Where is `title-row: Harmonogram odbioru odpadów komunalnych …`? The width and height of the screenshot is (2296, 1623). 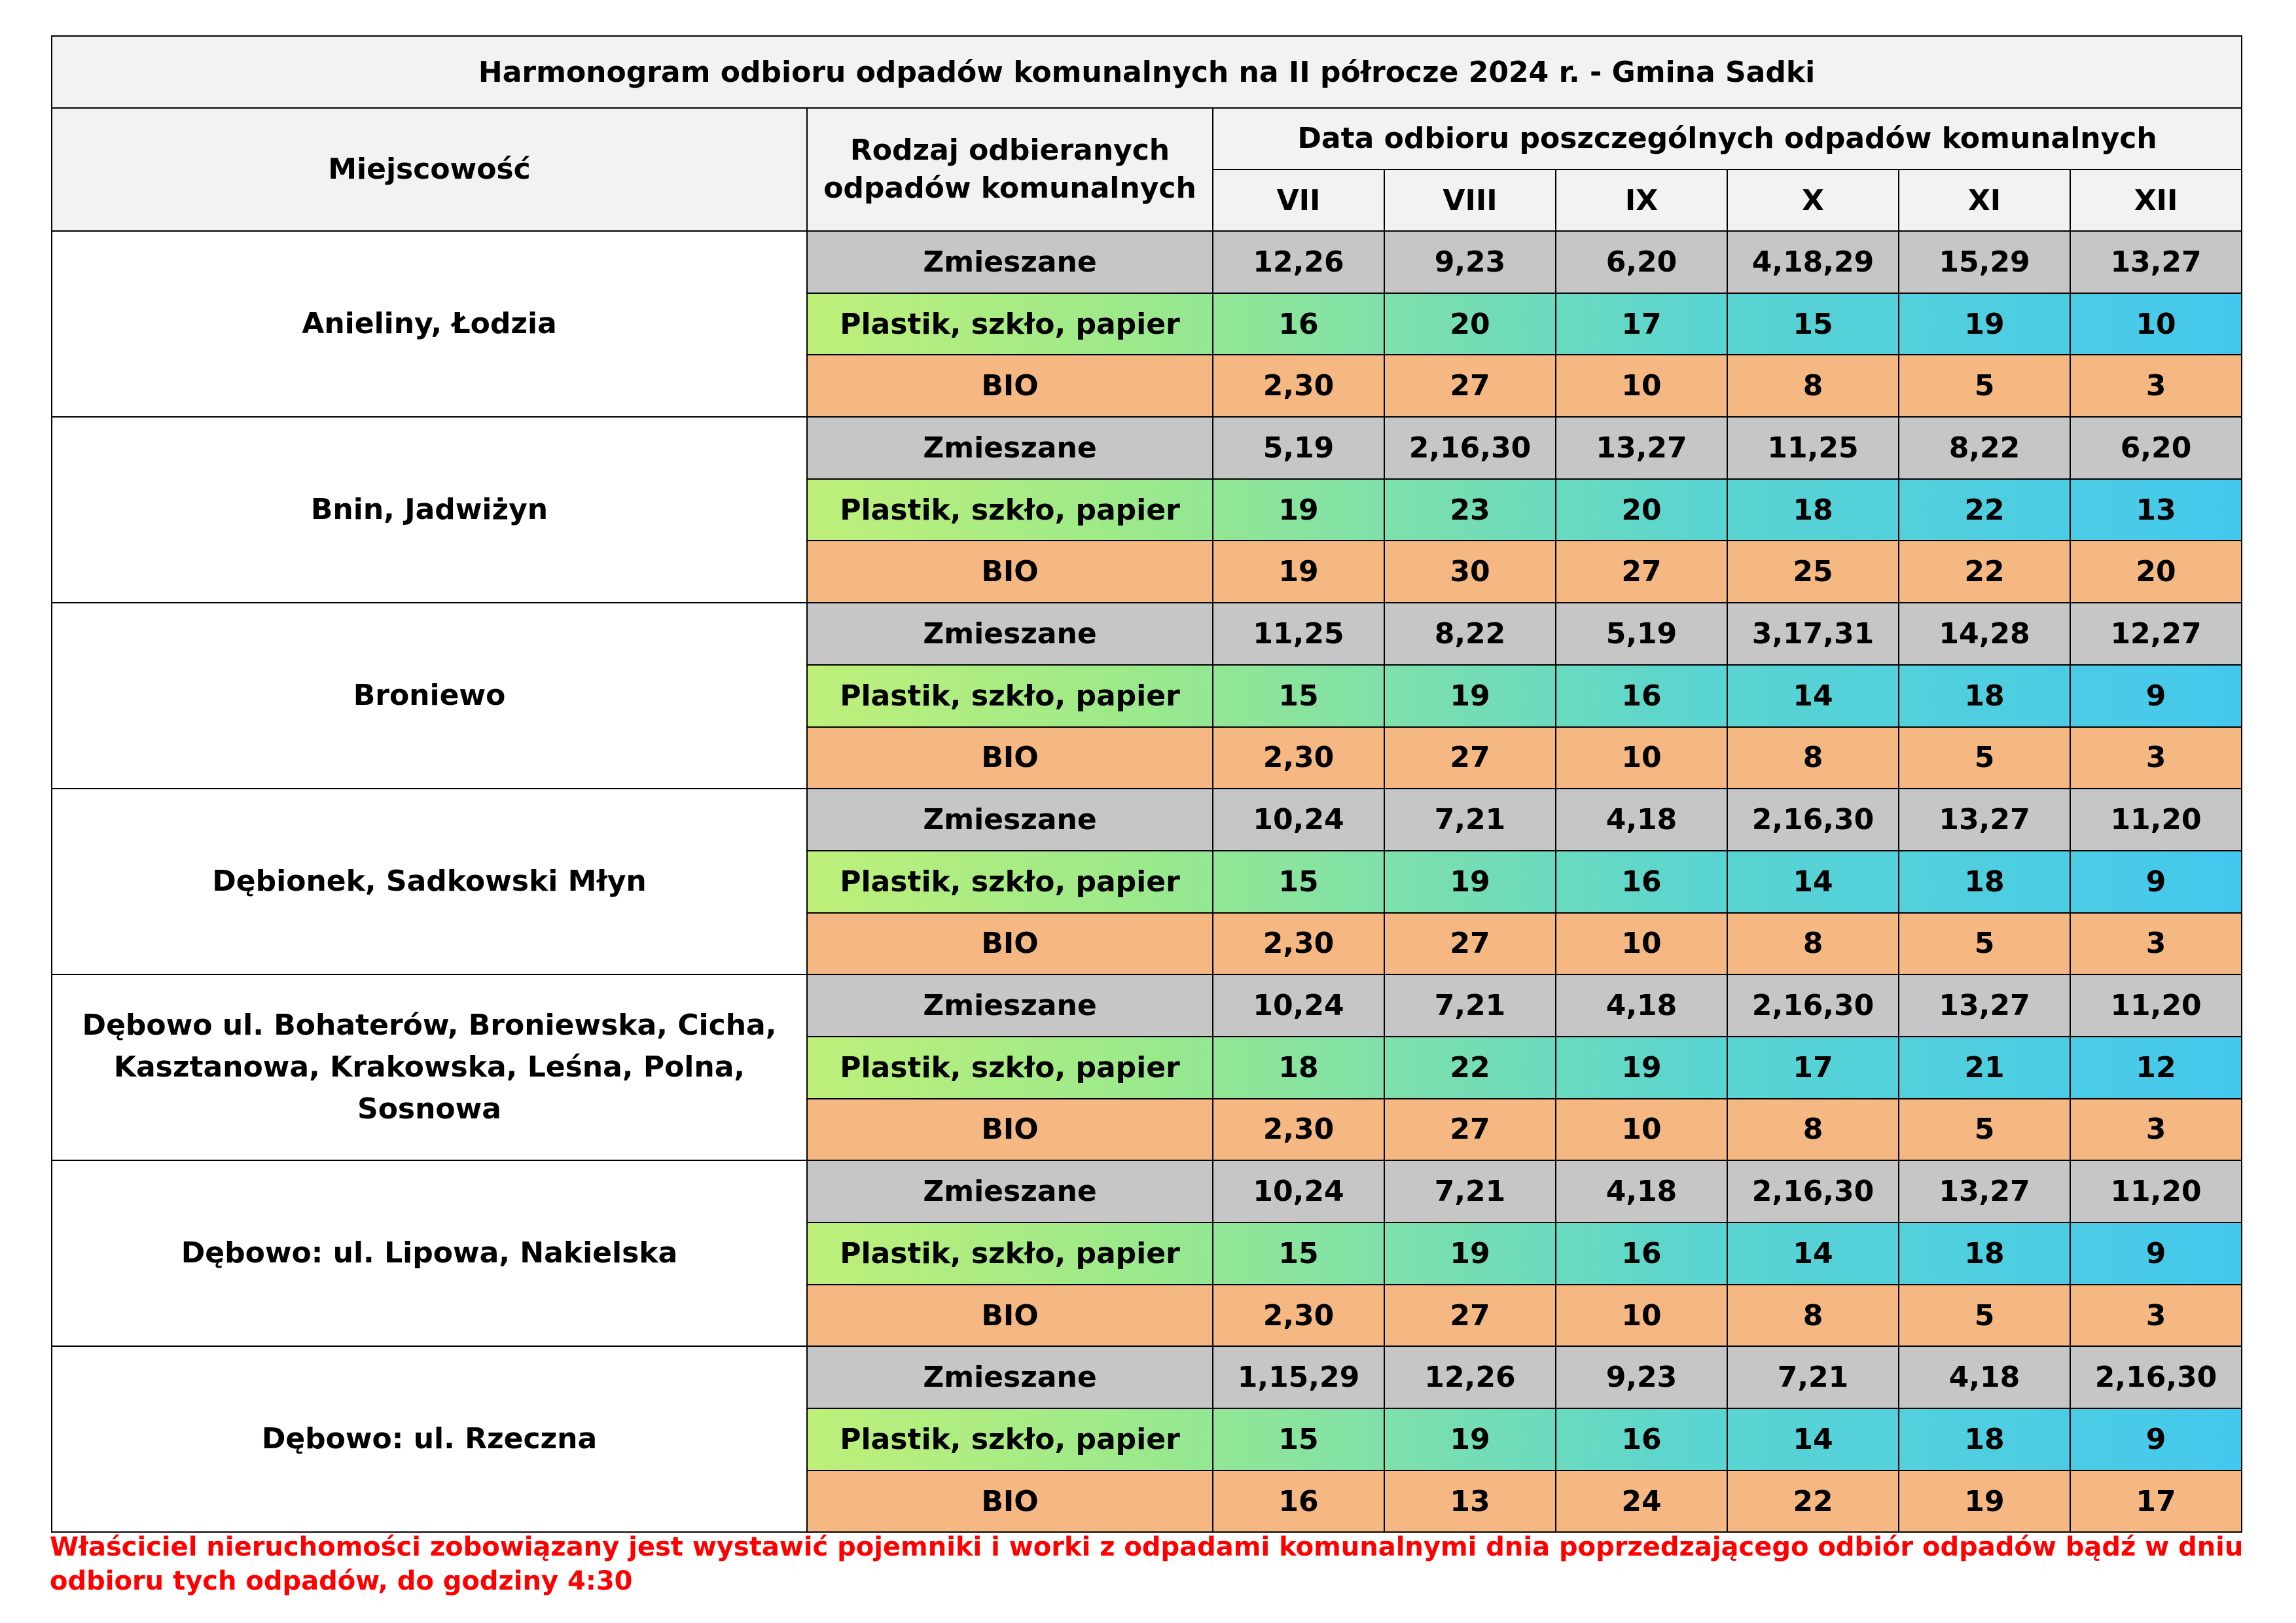 title-row: Harmonogram odbioru odpadów komunalnych … is located at coordinates (1146, 72).